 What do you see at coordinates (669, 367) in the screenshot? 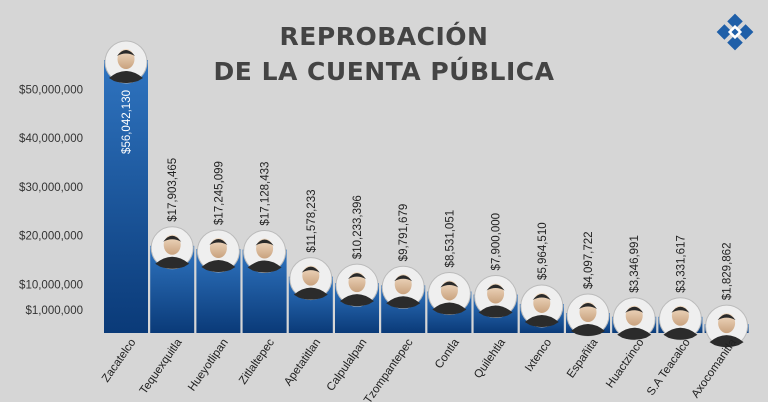
I see `category-label: S.A Teacalco` at bounding box center [669, 367].